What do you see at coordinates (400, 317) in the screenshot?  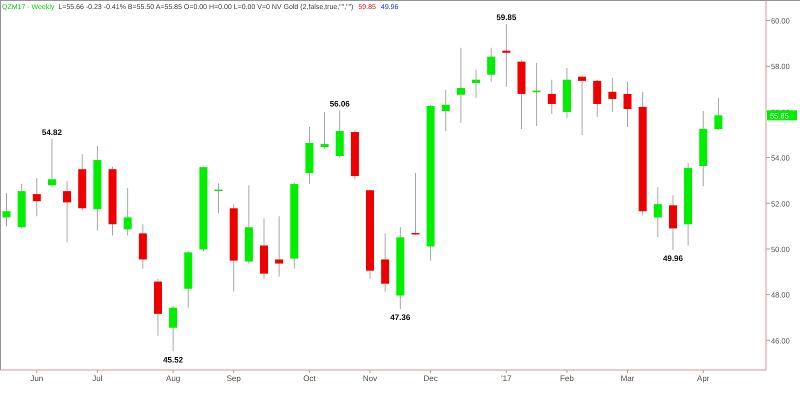 I see `annotation: 47.36` at bounding box center [400, 317].